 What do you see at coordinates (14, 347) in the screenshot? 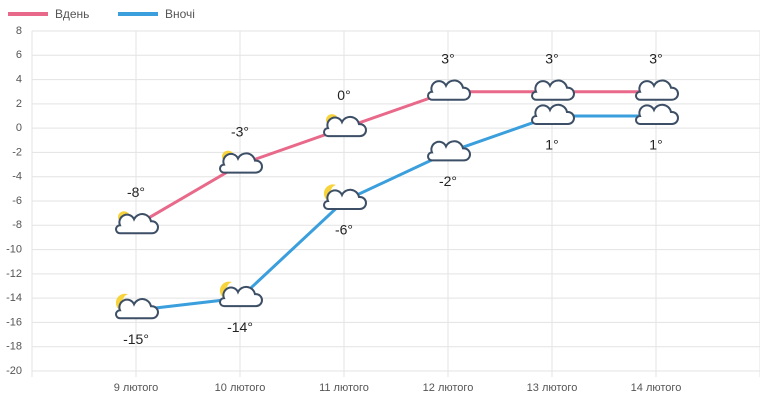
I see `y-tick-label: -18` at bounding box center [14, 347].